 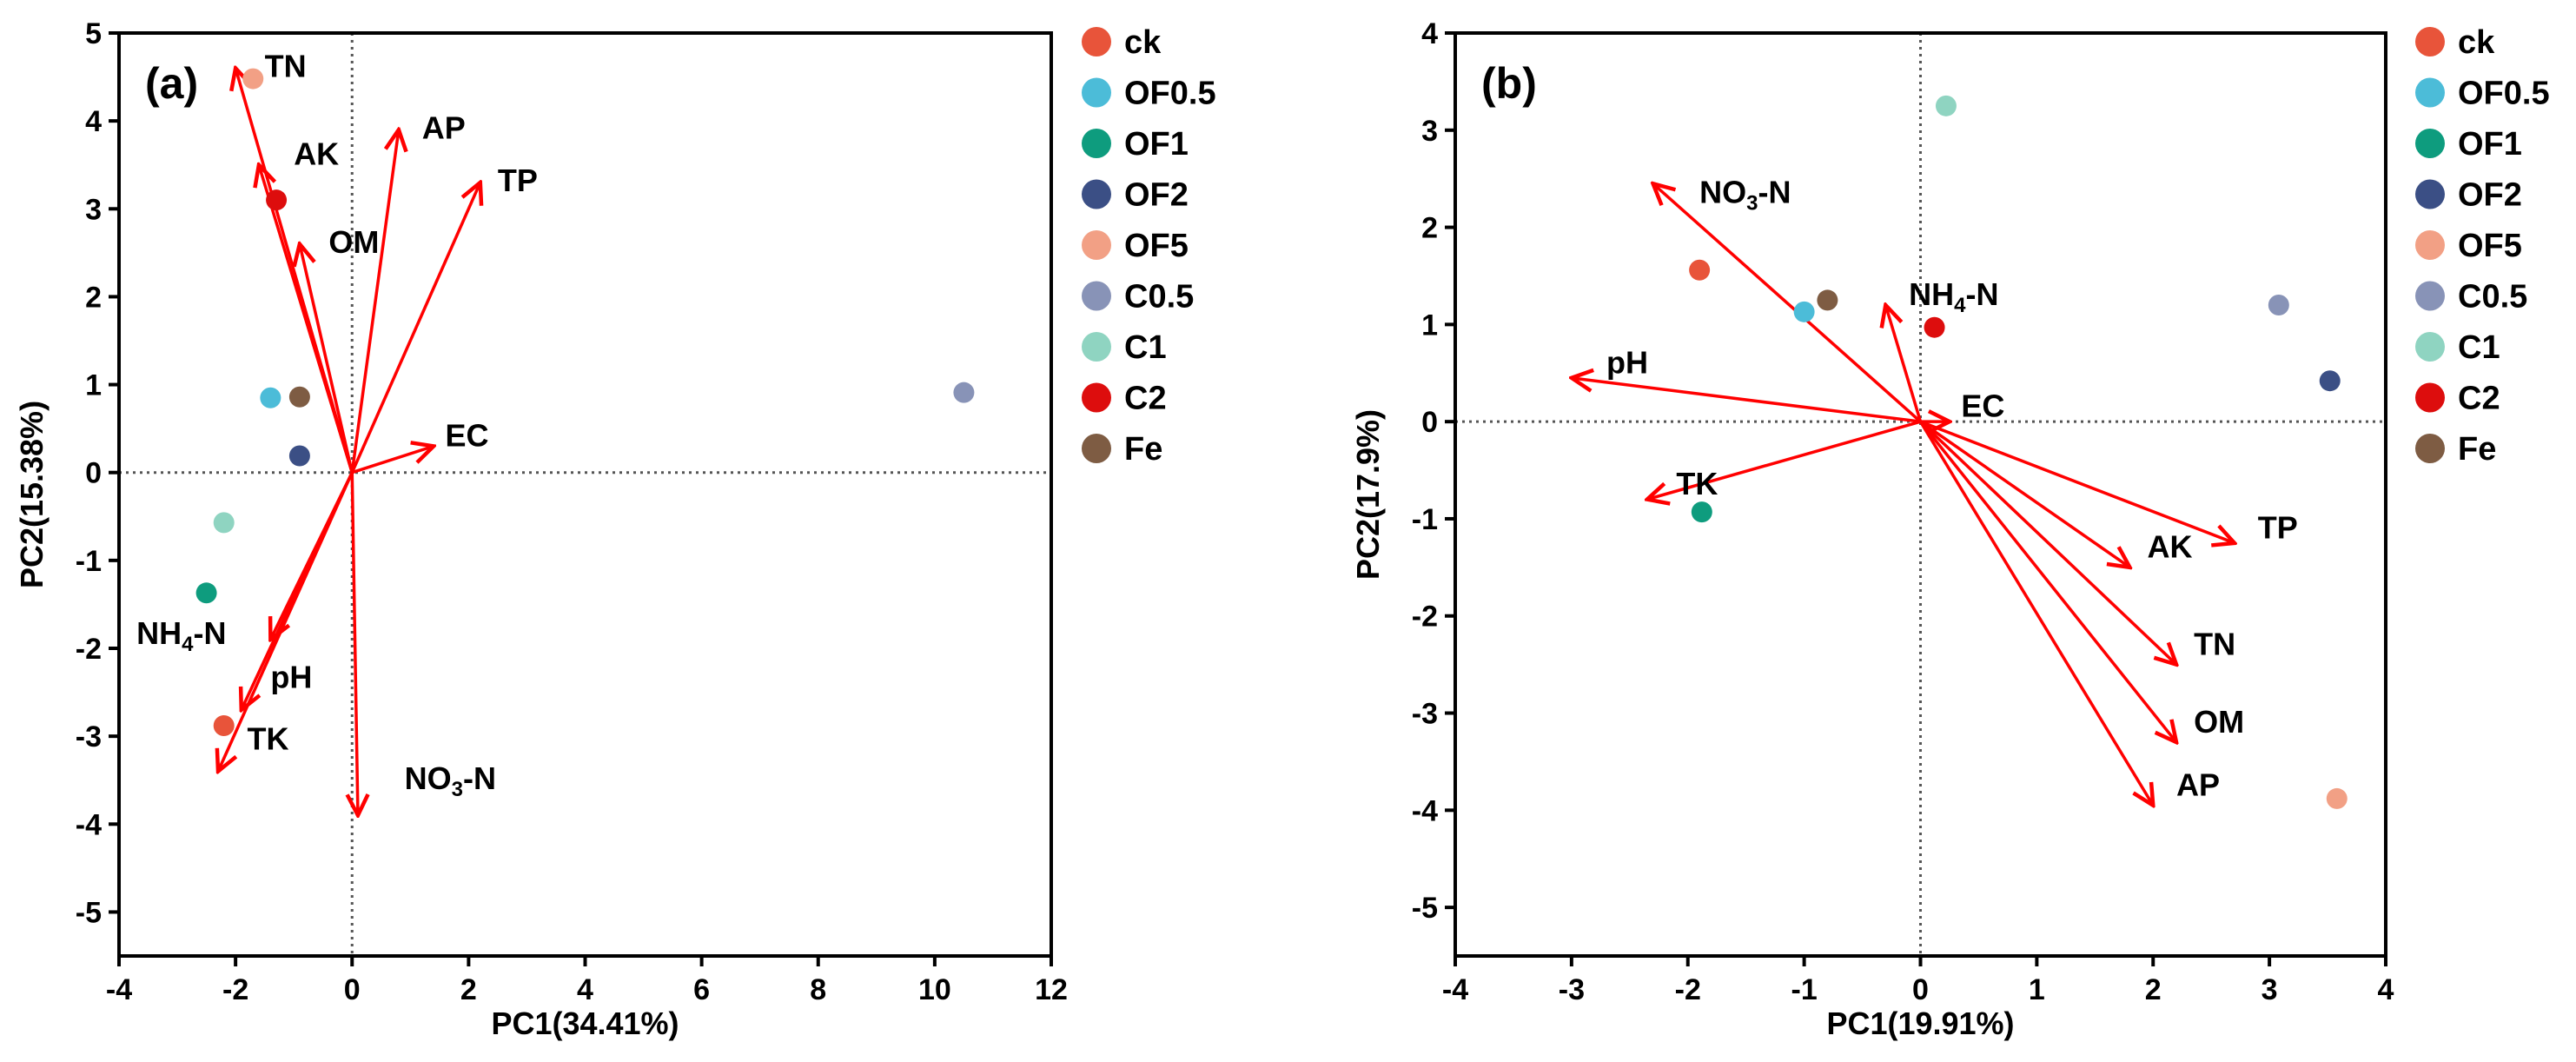 What do you see at coordinates (2476, 42) in the screenshot?
I see `panel-b-legend-label-ck: ck` at bounding box center [2476, 42].